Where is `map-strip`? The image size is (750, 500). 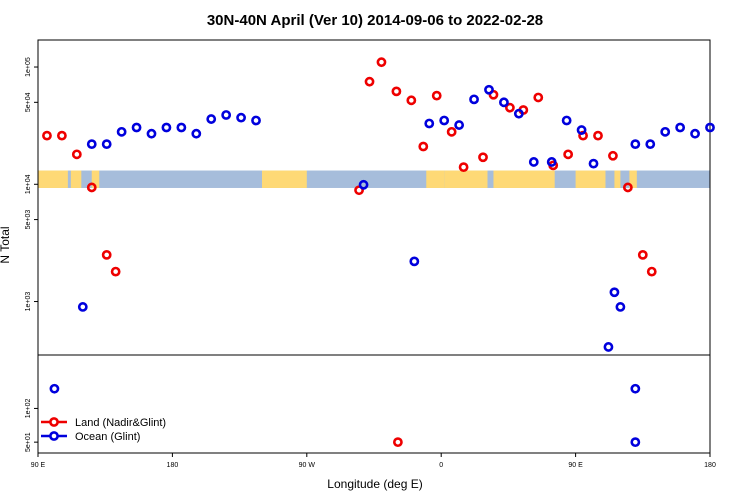
map-strip is located at coordinates (374, 179).